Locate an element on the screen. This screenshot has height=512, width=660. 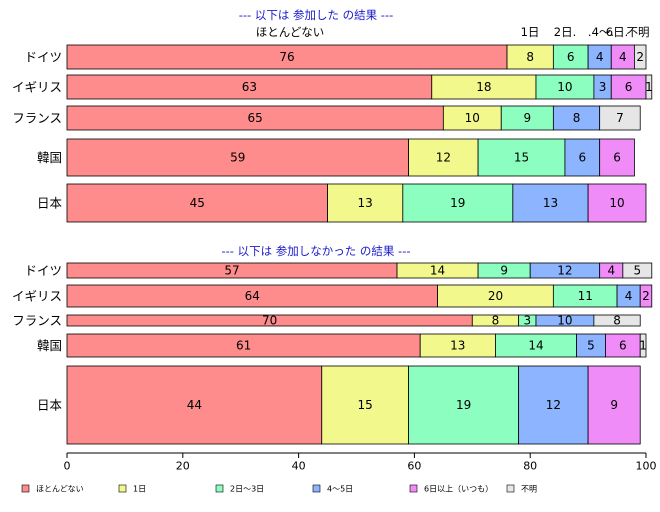
x-axis-tick-label: 40 is located at coordinates (299, 466).